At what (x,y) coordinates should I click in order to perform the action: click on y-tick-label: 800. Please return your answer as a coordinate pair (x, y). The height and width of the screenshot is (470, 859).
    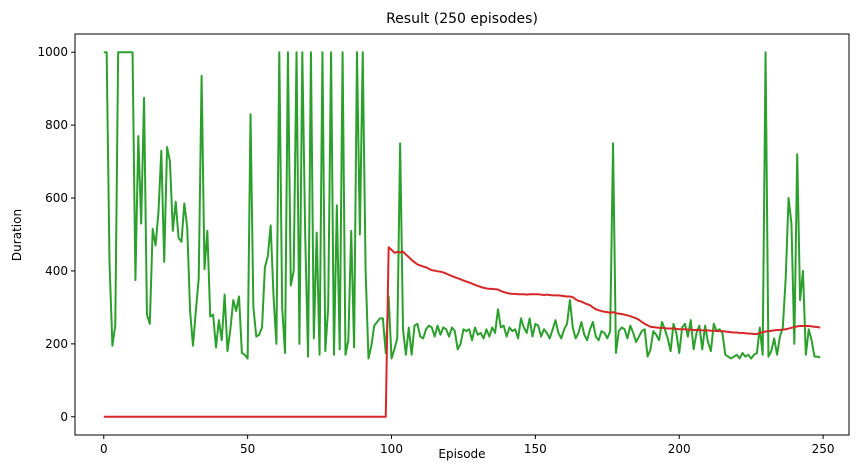
    Looking at the image, I should click on (56, 125).